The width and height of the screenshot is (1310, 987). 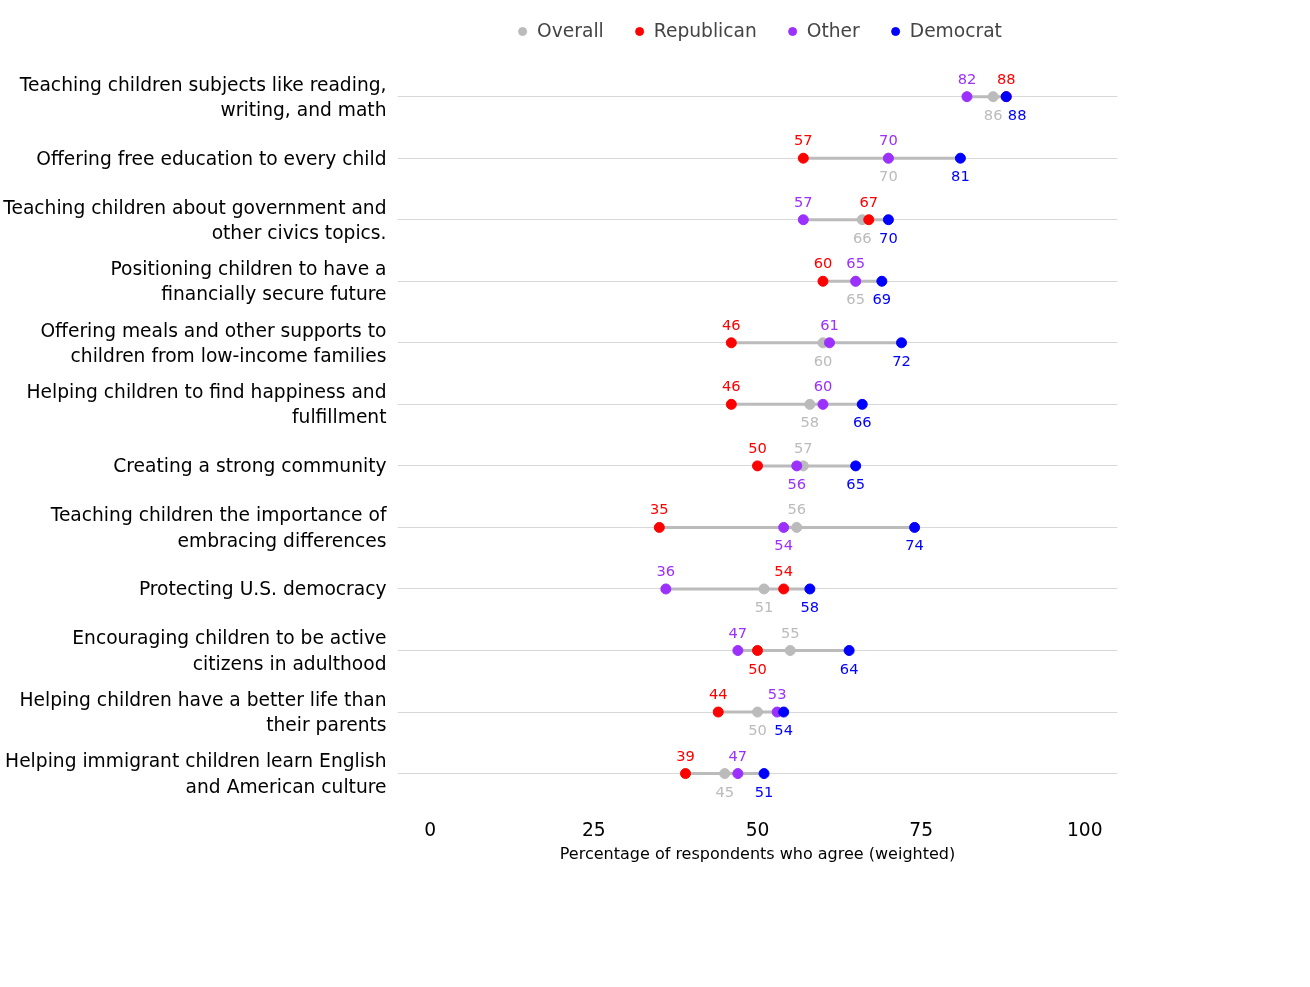 What do you see at coordinates (790, 632) in the screenshot?
I see `data-label: 55` at bounding box center [790, 632].